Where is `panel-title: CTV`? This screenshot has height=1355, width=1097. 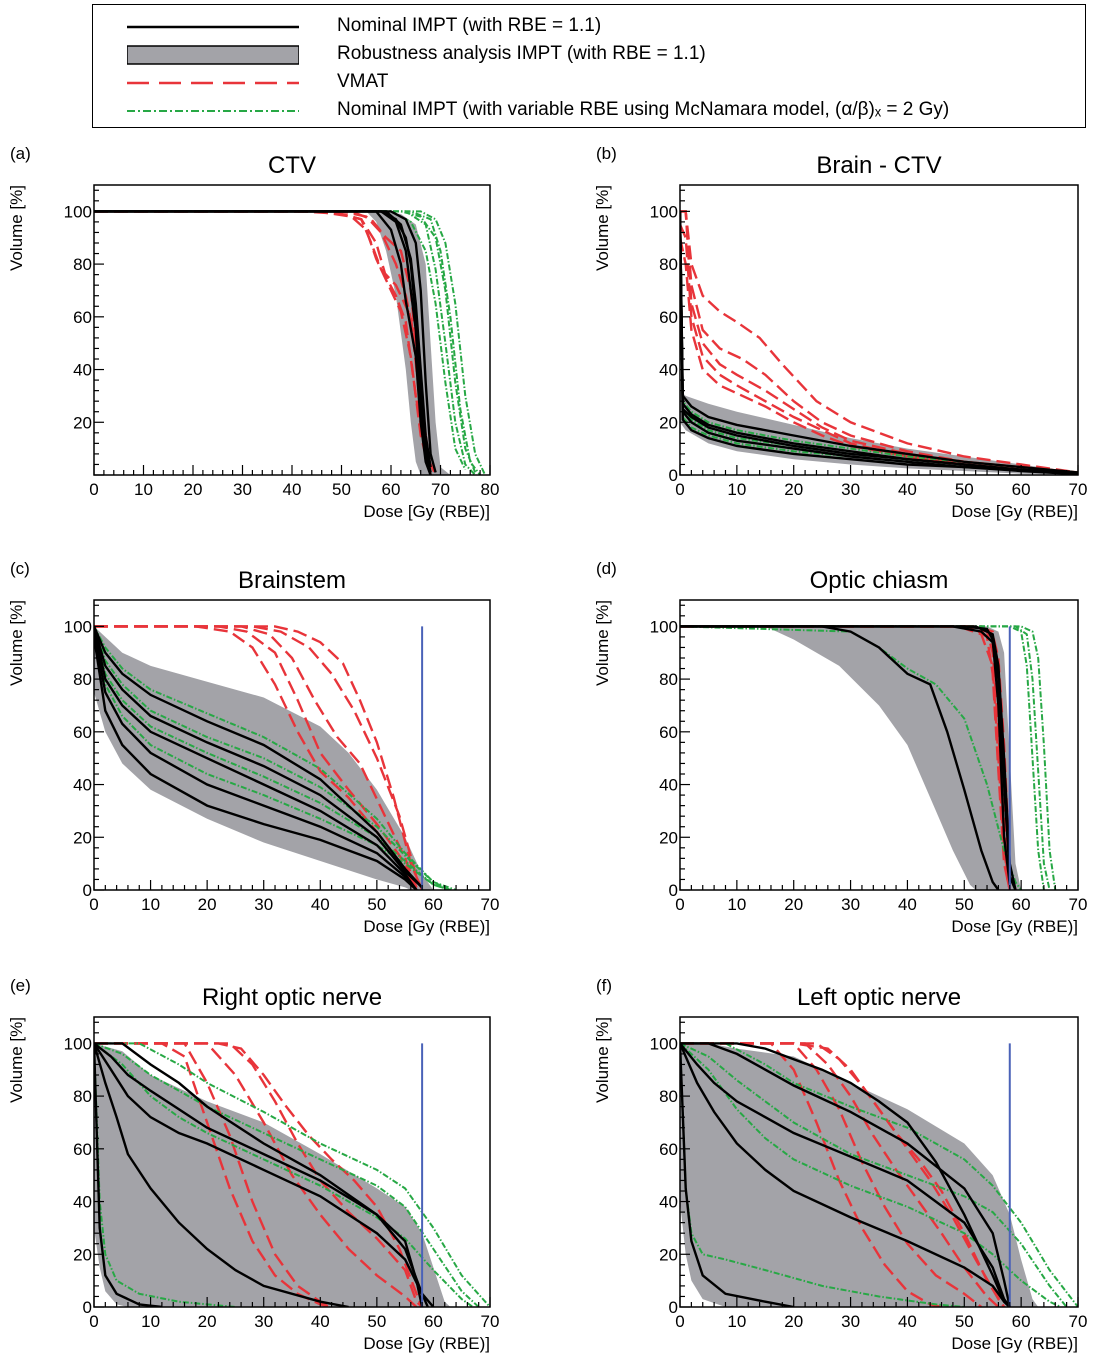
panel-title: CTV is located at coordinates (292, 165).